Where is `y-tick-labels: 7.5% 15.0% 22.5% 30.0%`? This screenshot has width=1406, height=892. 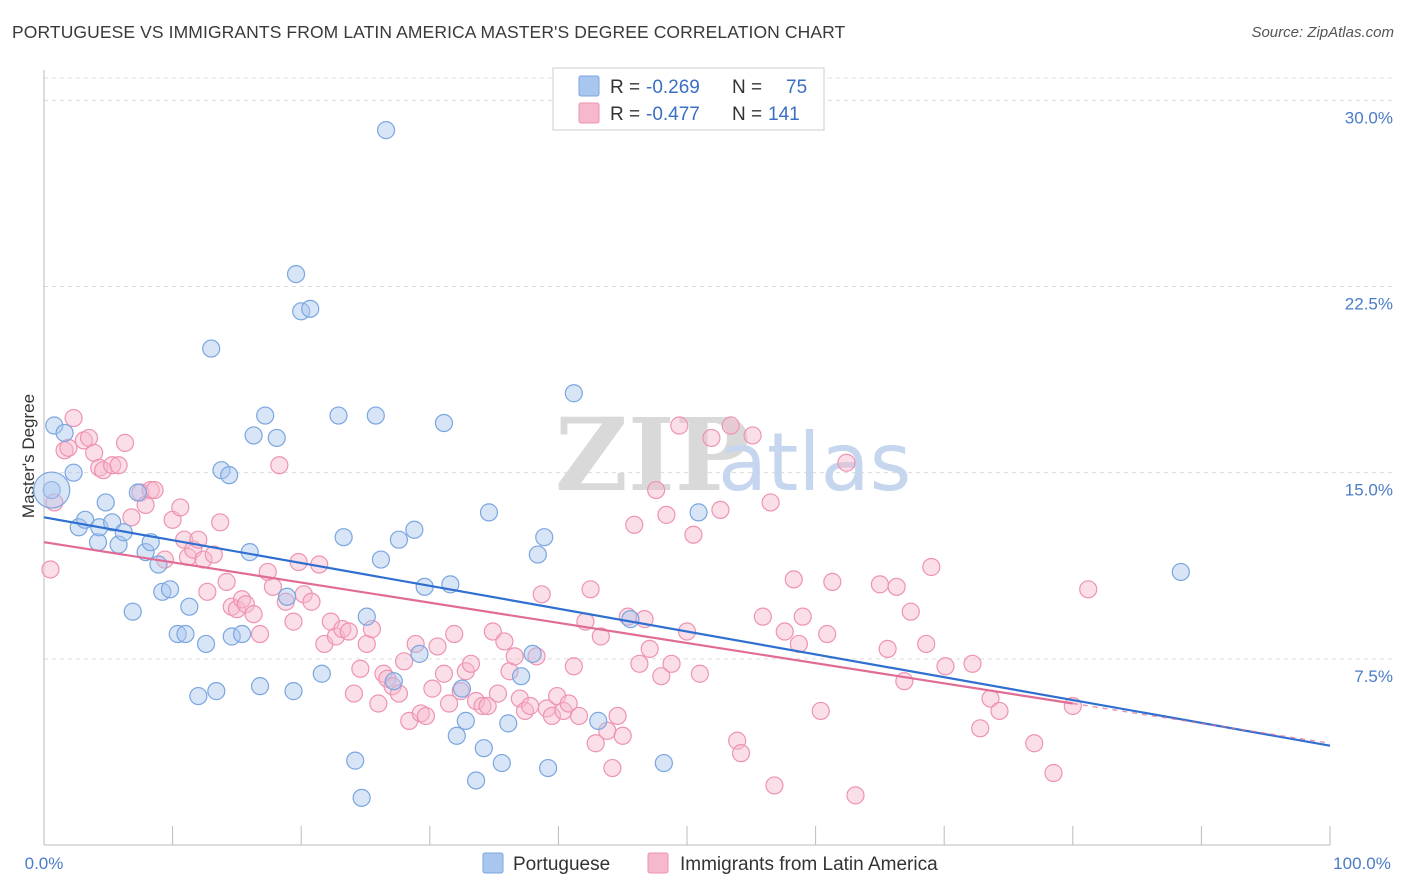 y-tick-labels: 7.5% 15.0% 22.5% 30.0% is located at coordinates (1369, 396).